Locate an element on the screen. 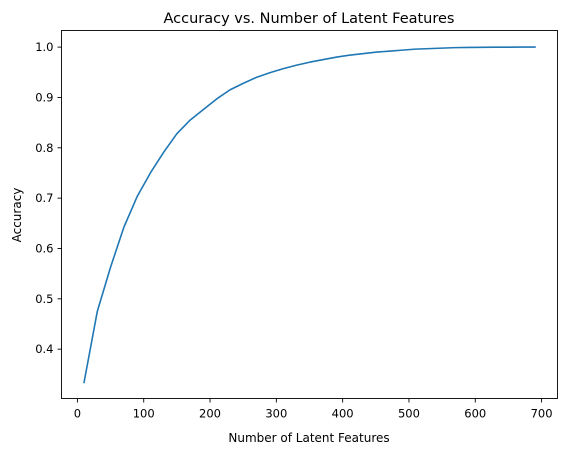 The image size is (567, 455). x-axis-ticks: 0 100 200 300 400 500 600 700 is located at coordinates (313, 409).